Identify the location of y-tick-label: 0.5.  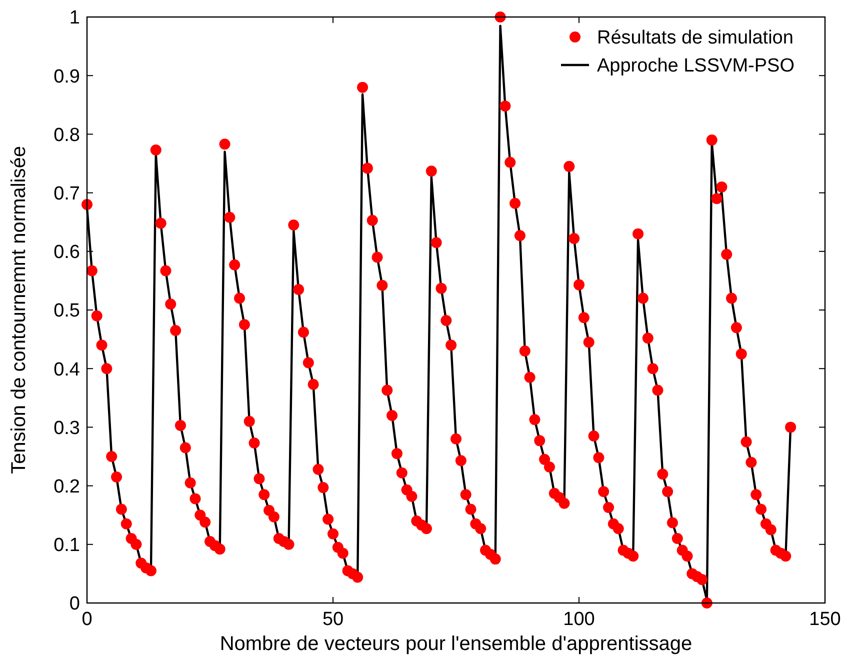
(67, 311).